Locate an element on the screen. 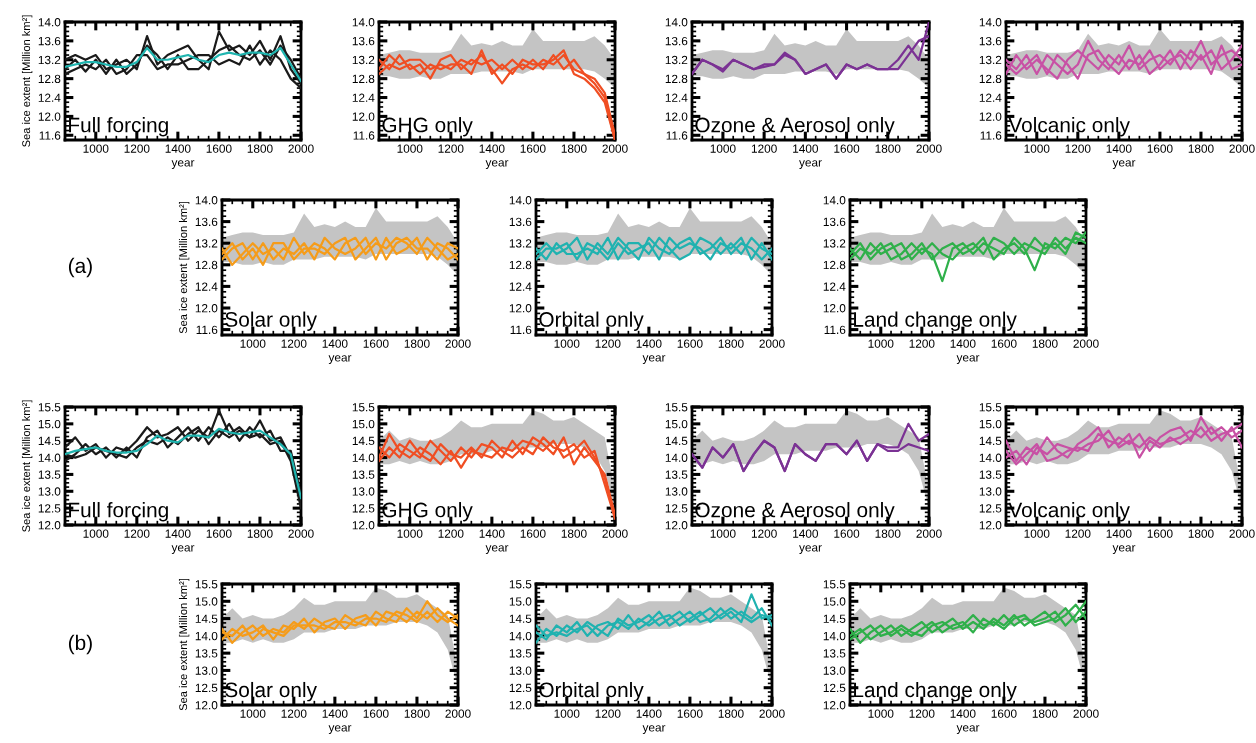 This screenshot has height=743, width=1256. text: Volcanic only is located at coordinates (1069, 127).